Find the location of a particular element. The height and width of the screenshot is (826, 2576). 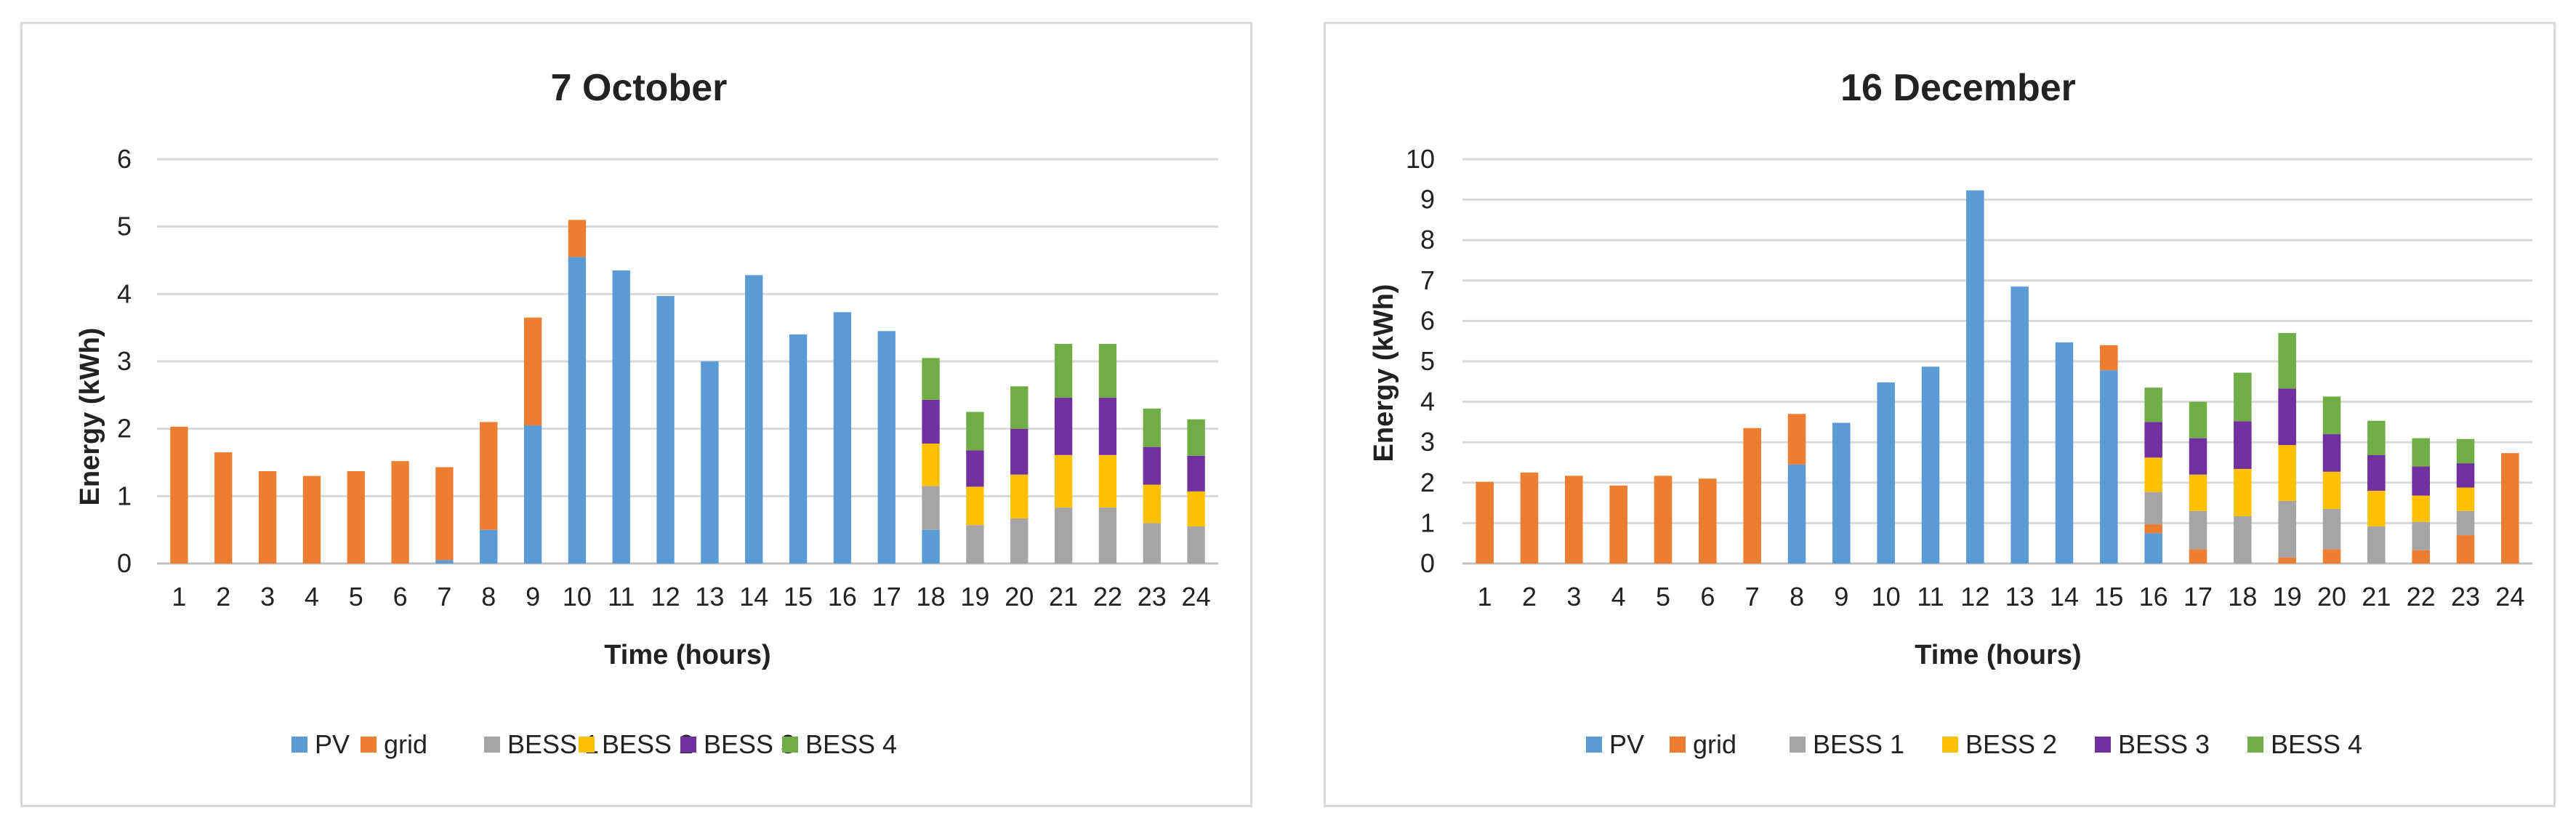

x-tick-label: 19 is located at coordinates (974, 597).